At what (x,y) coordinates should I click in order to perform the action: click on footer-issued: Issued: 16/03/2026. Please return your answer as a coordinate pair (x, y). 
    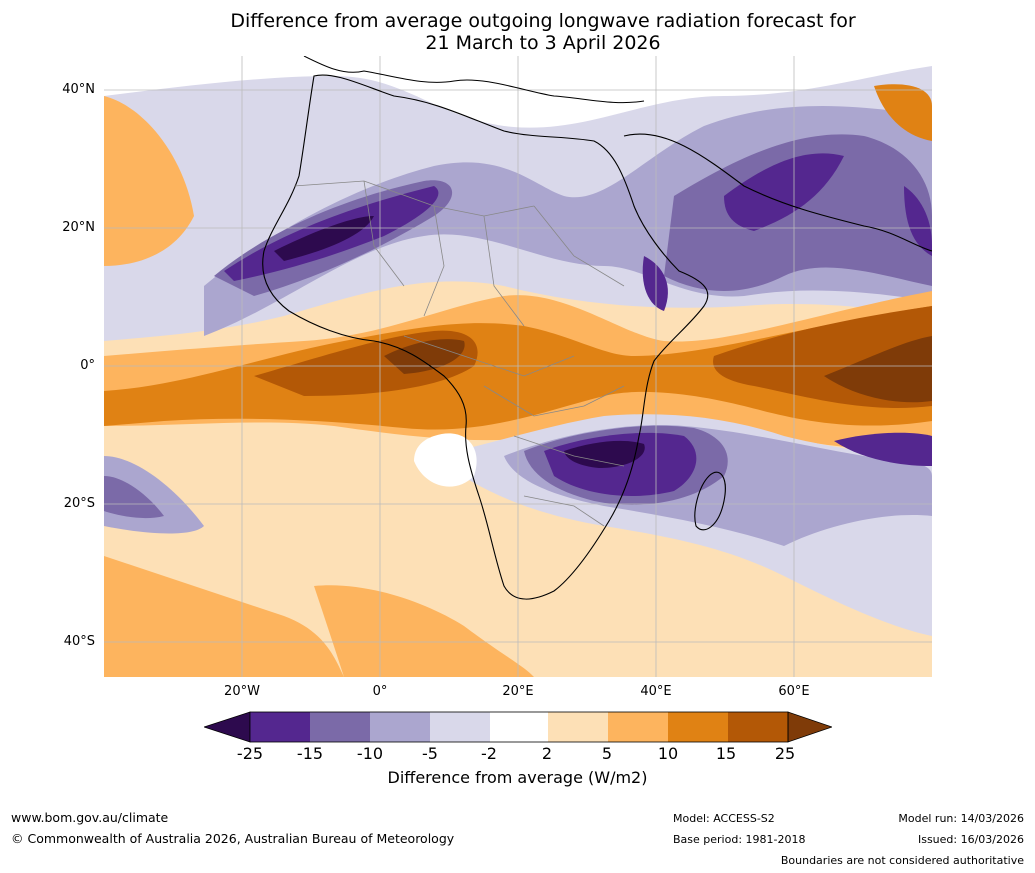
    Looking at the image, I should click on (970, 839).